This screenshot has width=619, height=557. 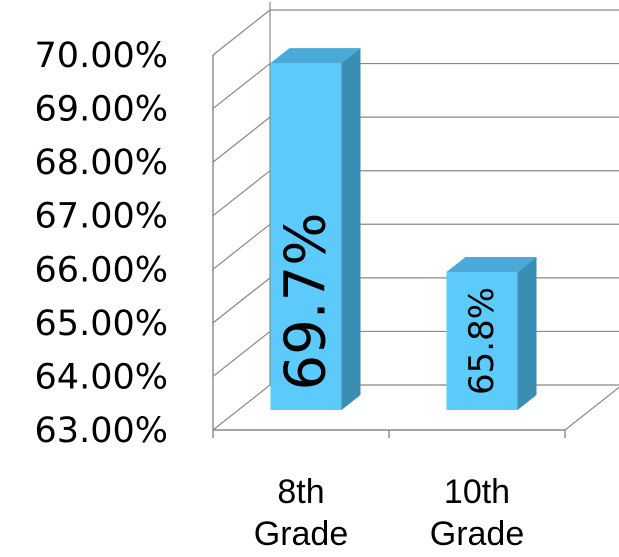 What do you see at coordinates (101, 270) in the screenshot?
I see `y-tick-label: 66.00%` at bounding box center [101, 270].